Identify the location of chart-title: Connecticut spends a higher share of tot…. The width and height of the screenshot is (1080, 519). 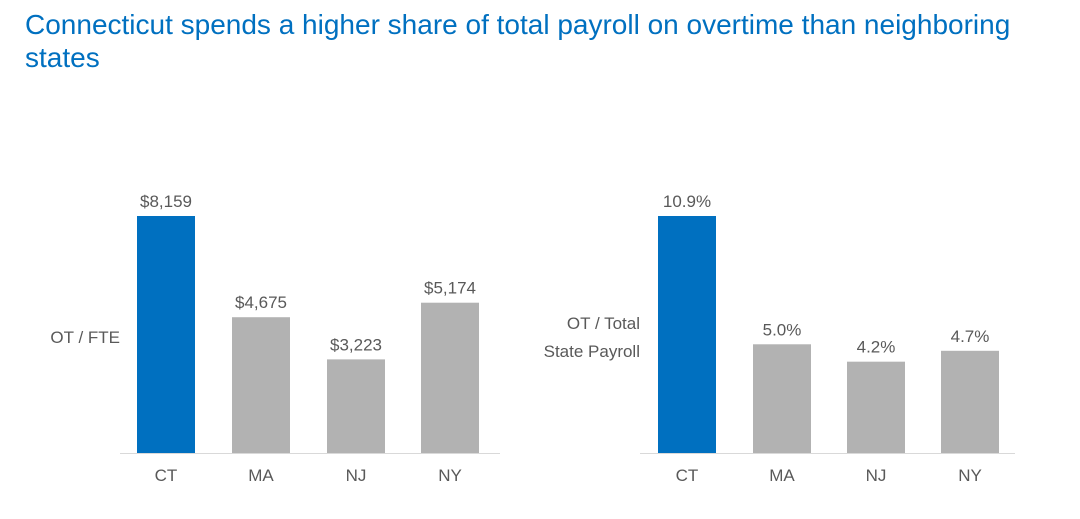
(518, 41).